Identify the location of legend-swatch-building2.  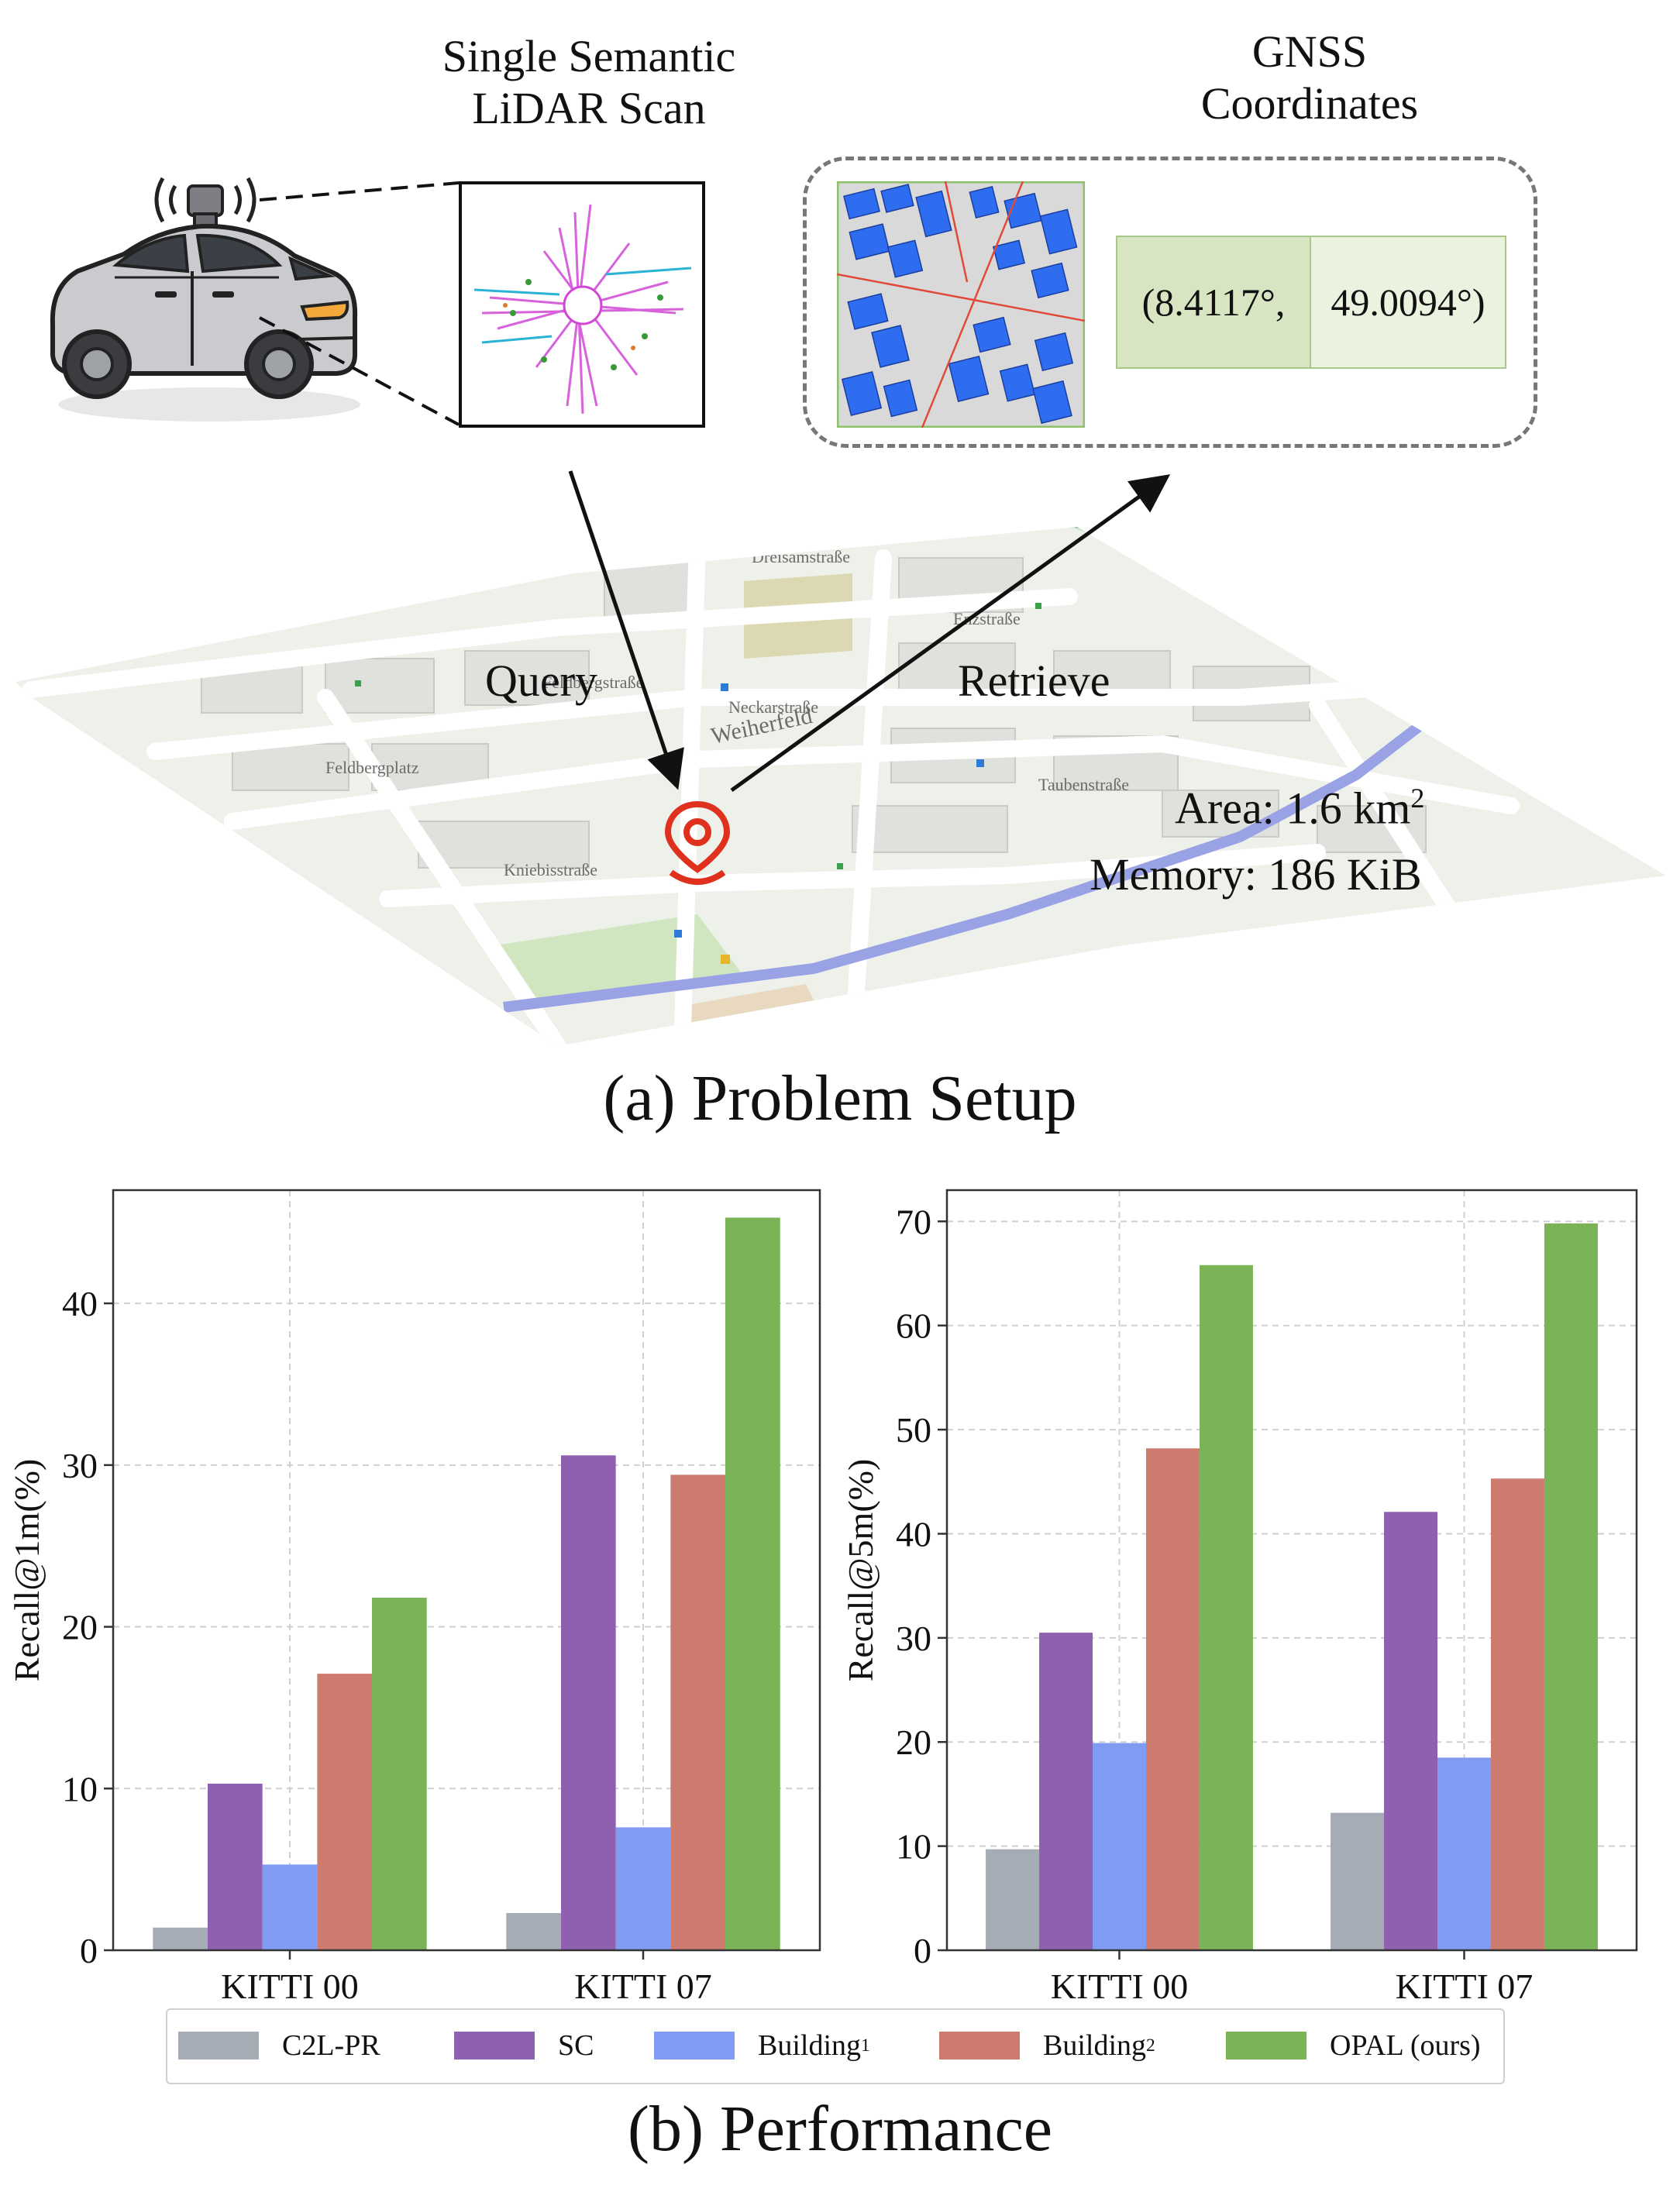
(980, 2046).